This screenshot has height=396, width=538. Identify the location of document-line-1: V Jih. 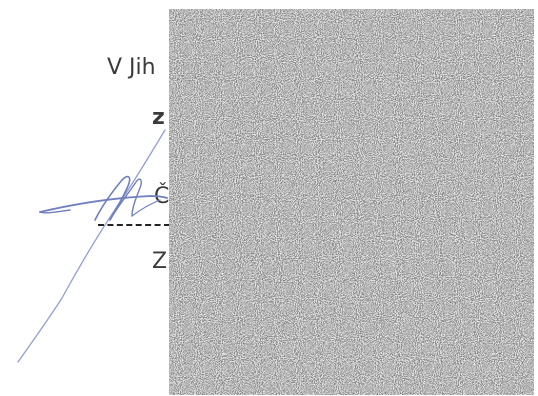
(131, 67).